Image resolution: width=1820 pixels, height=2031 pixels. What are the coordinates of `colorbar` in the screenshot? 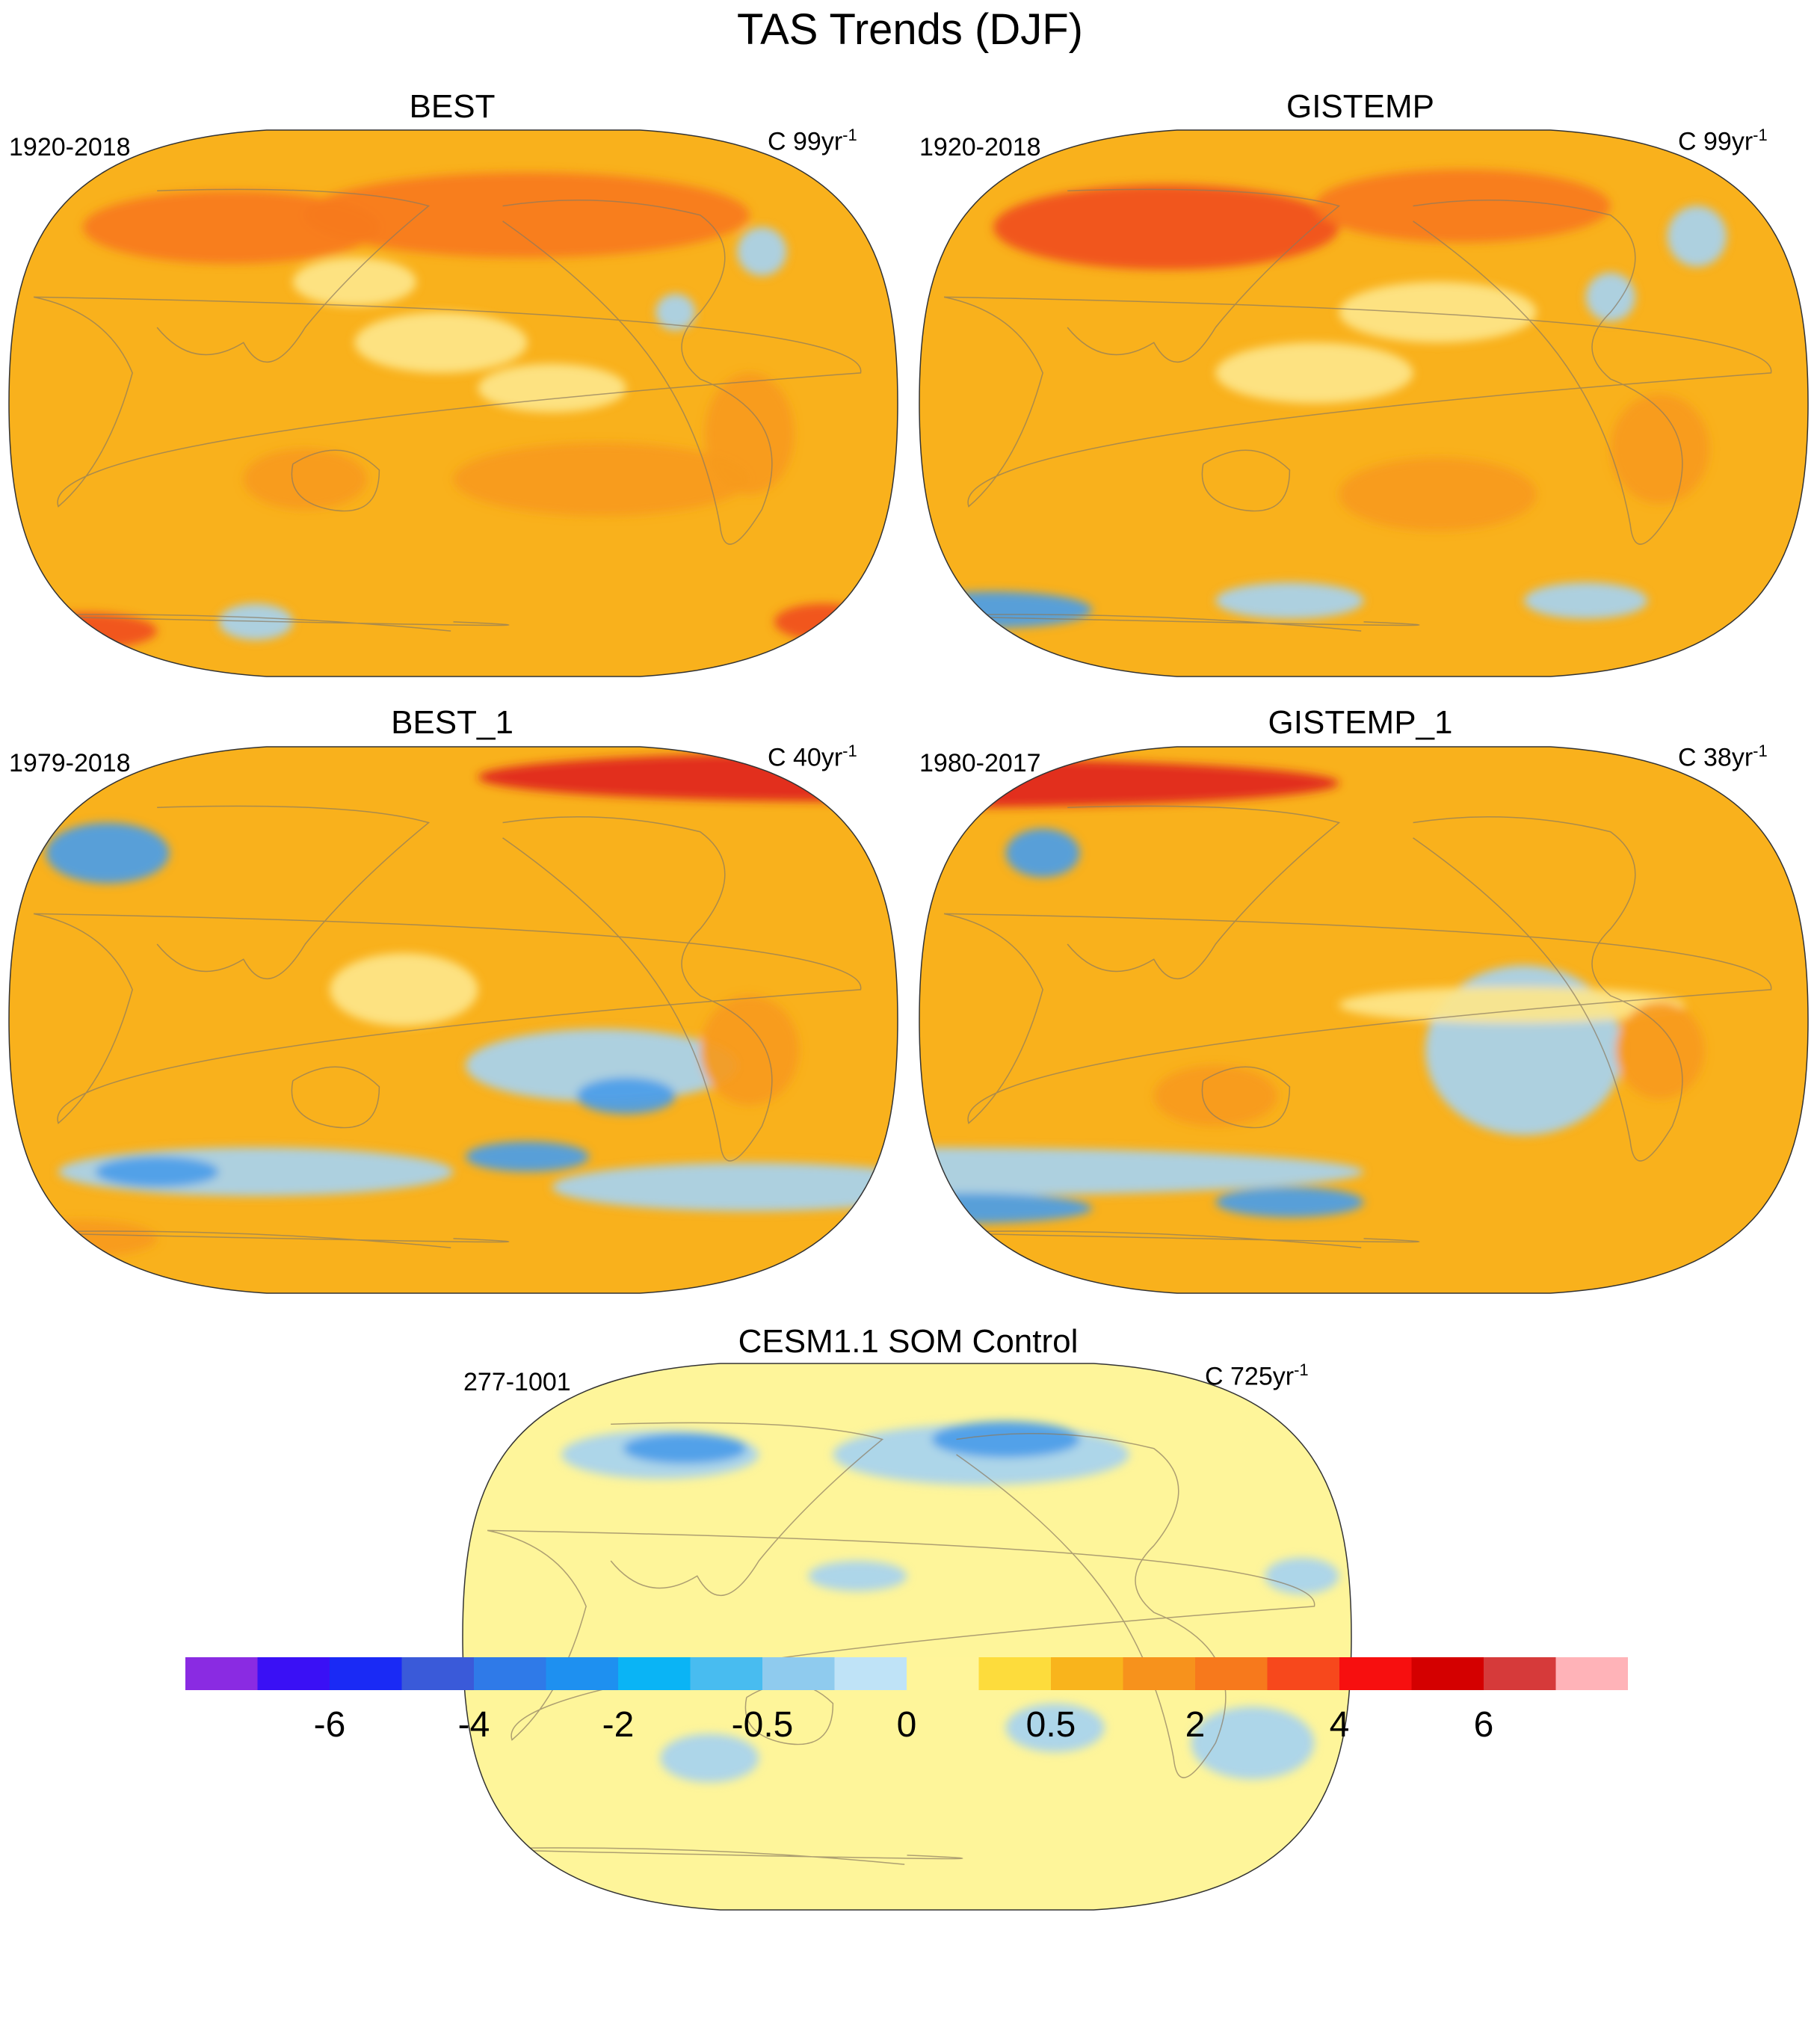 It's located at (906, 1673).